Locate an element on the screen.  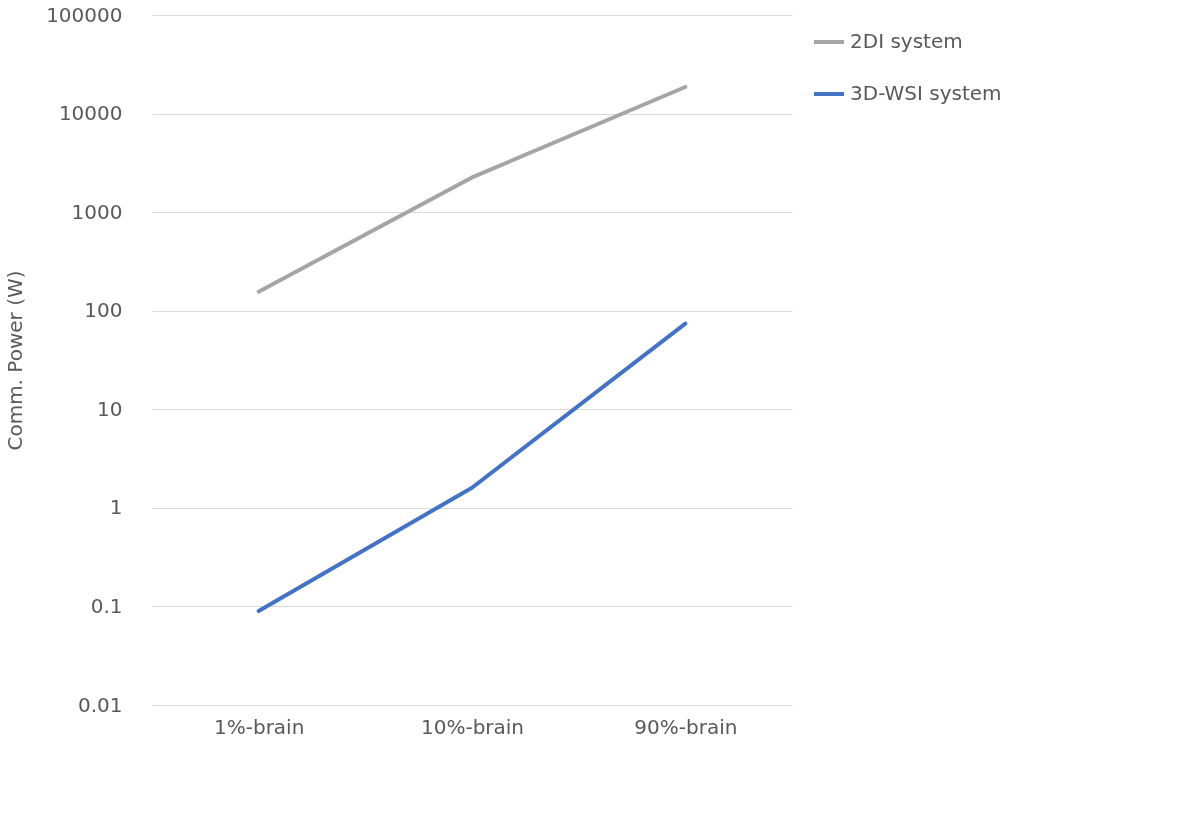
y-tick-label: 10 is located at coordinates (110, 408).